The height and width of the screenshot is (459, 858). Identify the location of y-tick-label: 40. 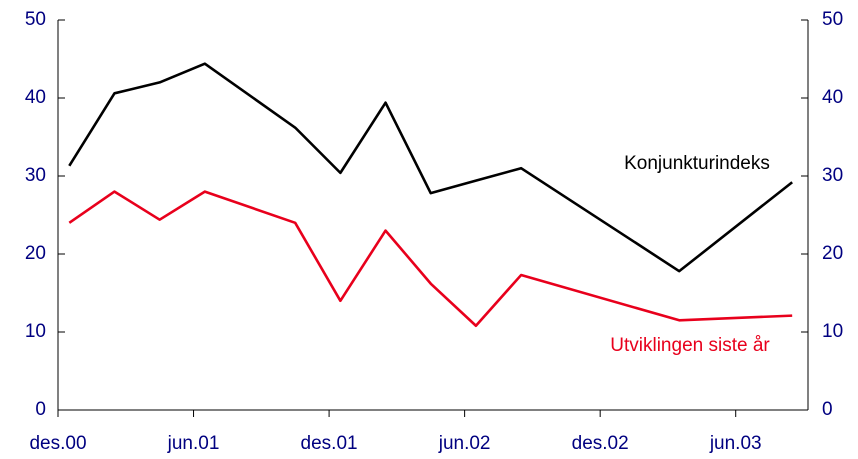
(35, 97).